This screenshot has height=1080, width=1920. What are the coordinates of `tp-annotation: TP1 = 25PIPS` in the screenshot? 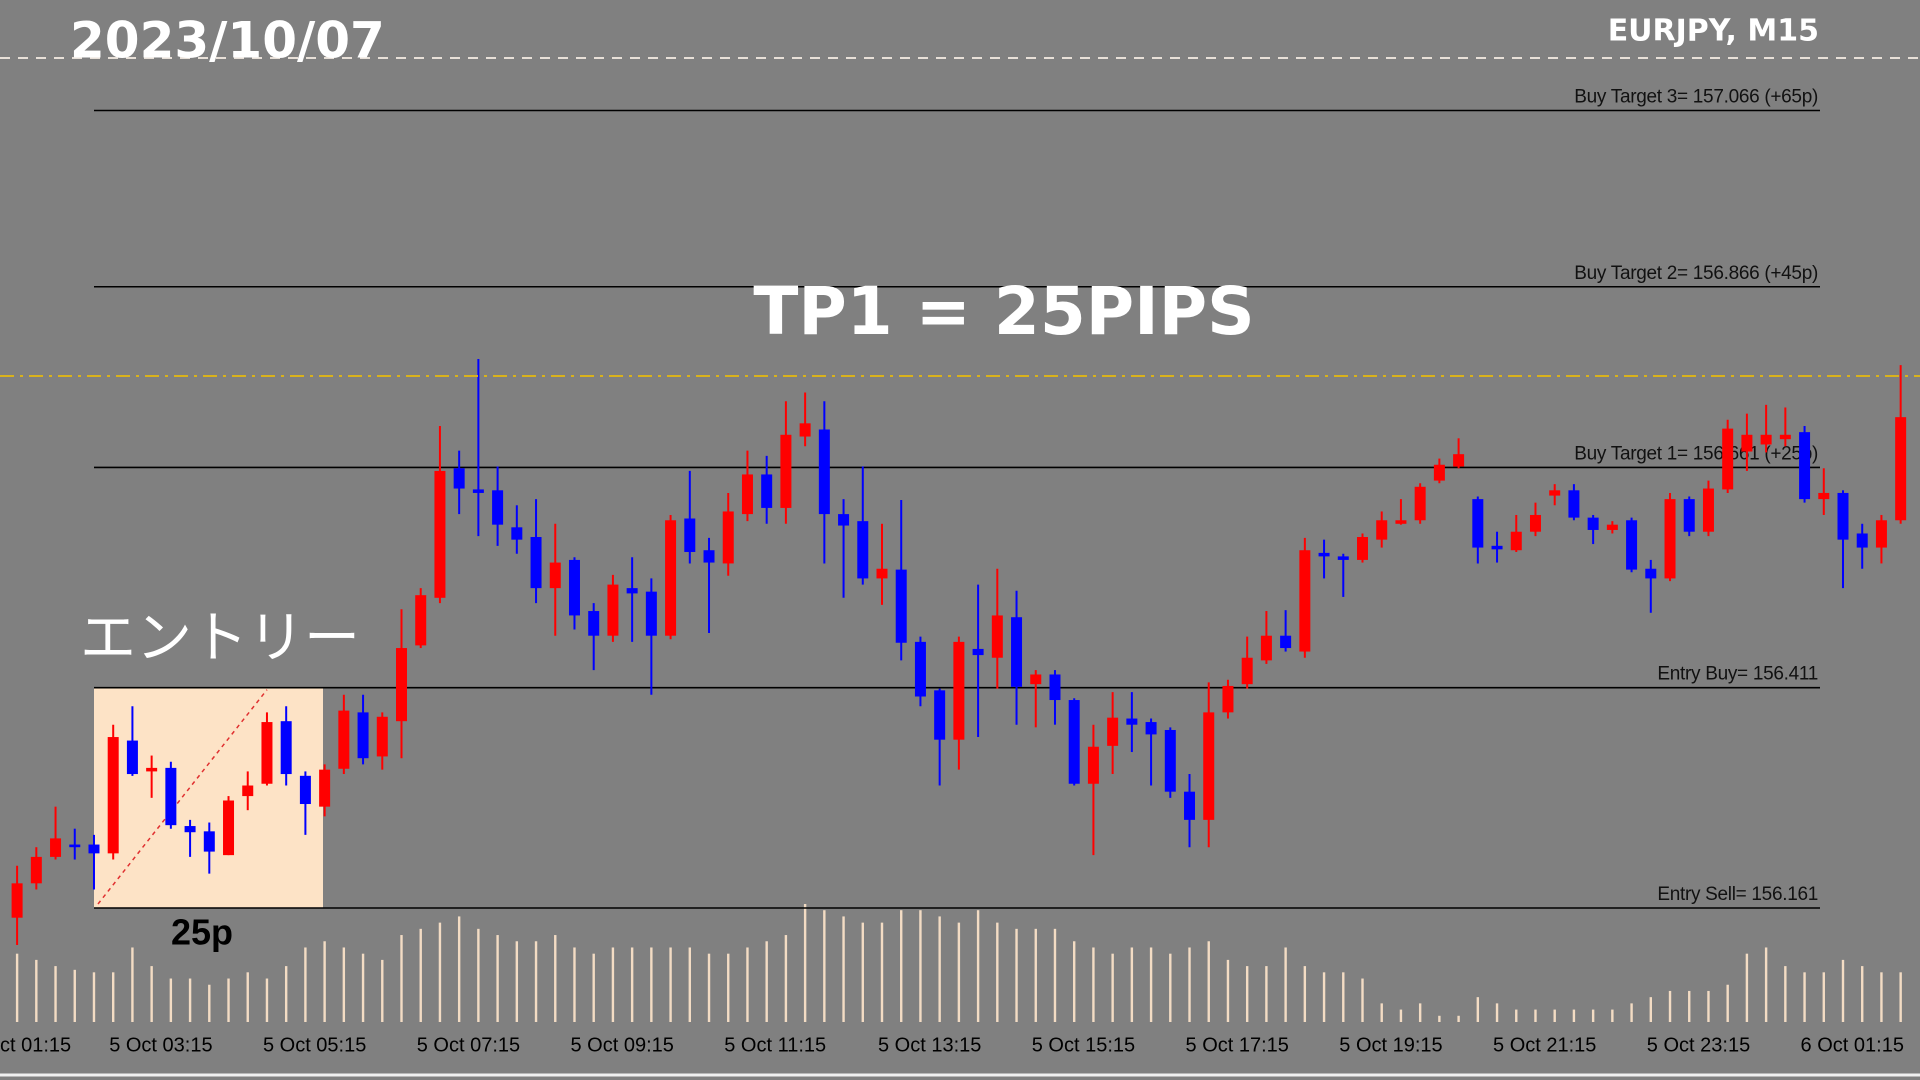 It's located at (1003, 311).